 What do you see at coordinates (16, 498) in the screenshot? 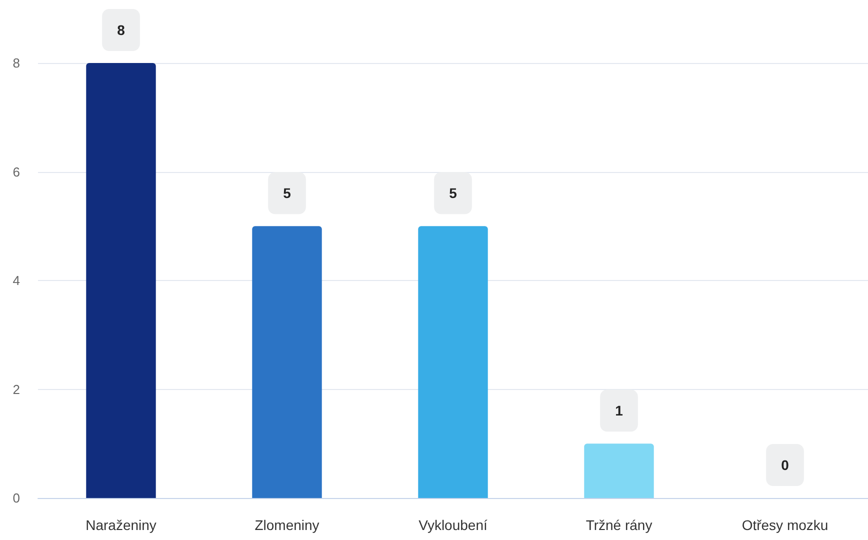
I see `y-tick-label: 0` at bounding box center [16, 498].